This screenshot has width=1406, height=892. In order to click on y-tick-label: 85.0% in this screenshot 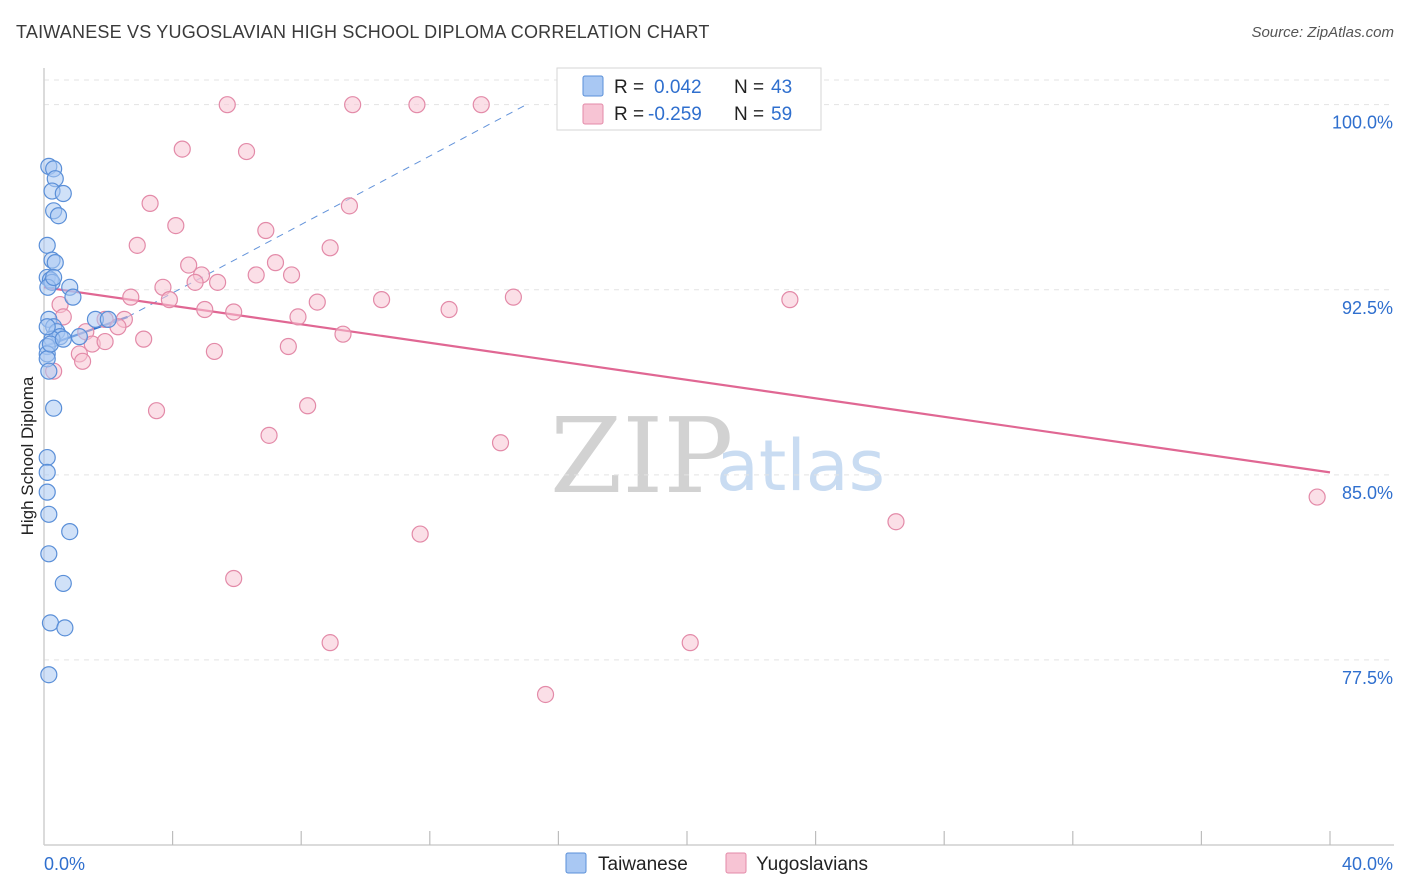, I will do `click(1367, 493)`.